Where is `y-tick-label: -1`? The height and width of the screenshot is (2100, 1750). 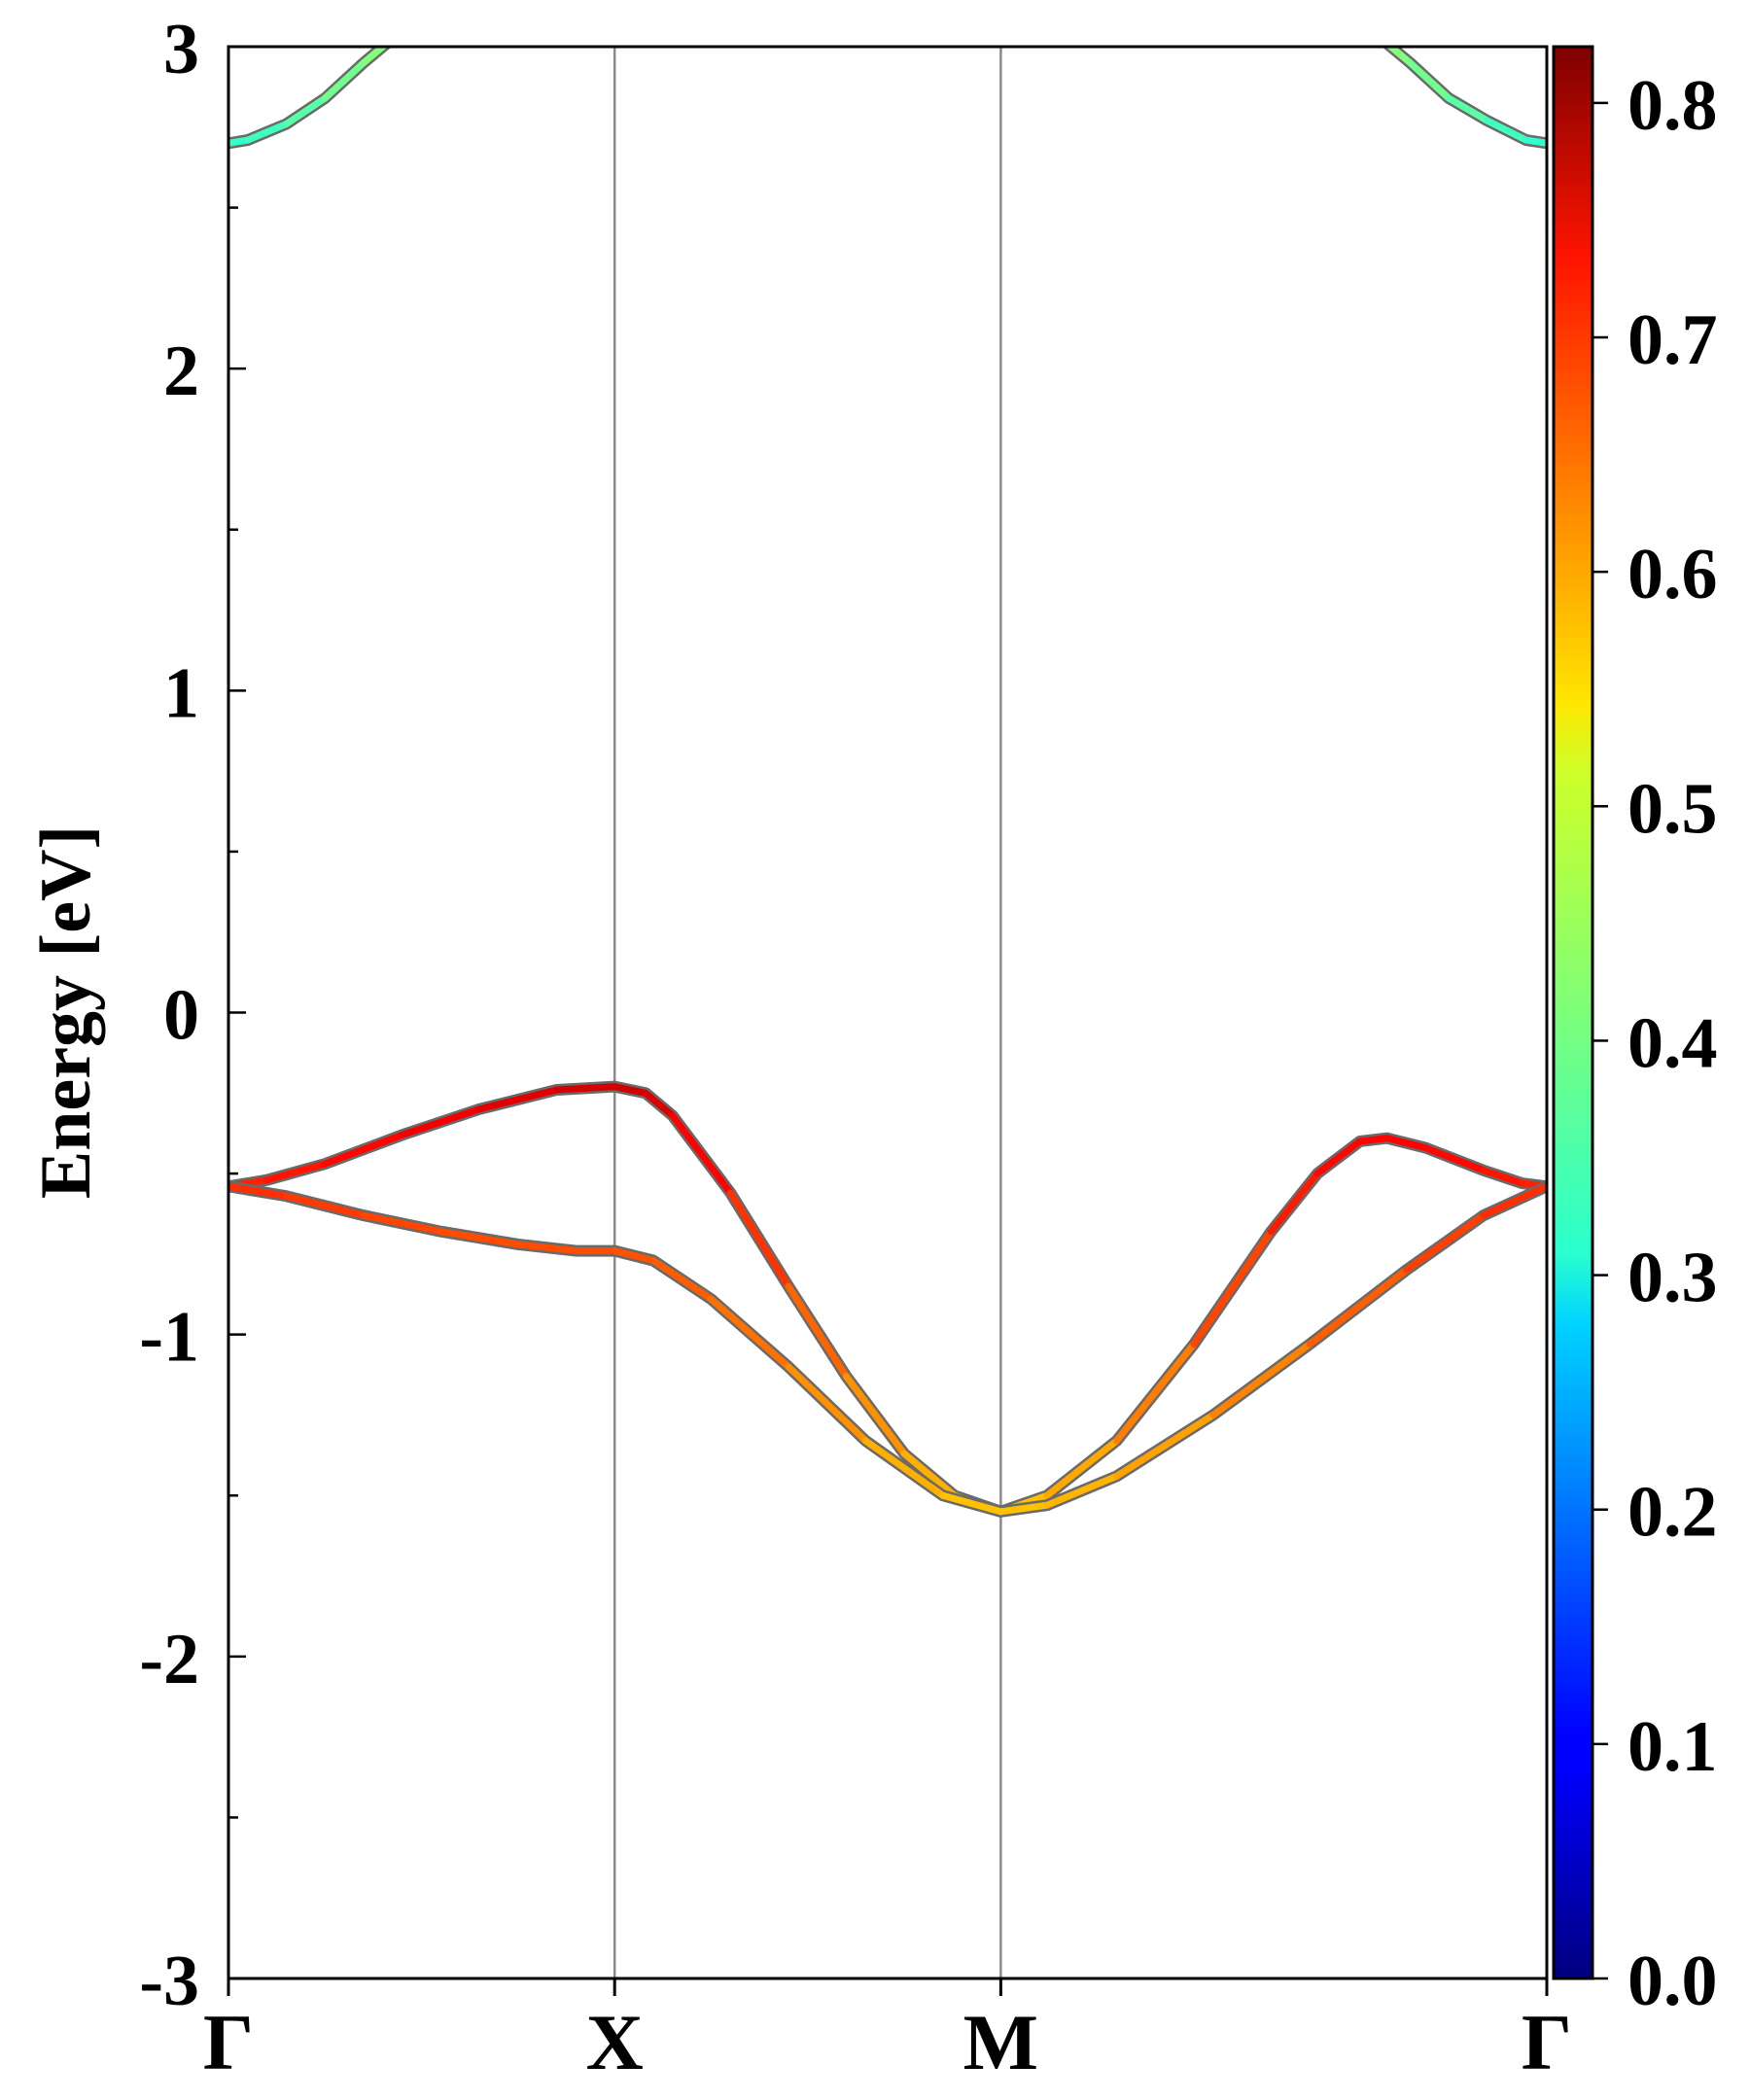 y-tick-label: -1 is located at coordinates (169, 1338).